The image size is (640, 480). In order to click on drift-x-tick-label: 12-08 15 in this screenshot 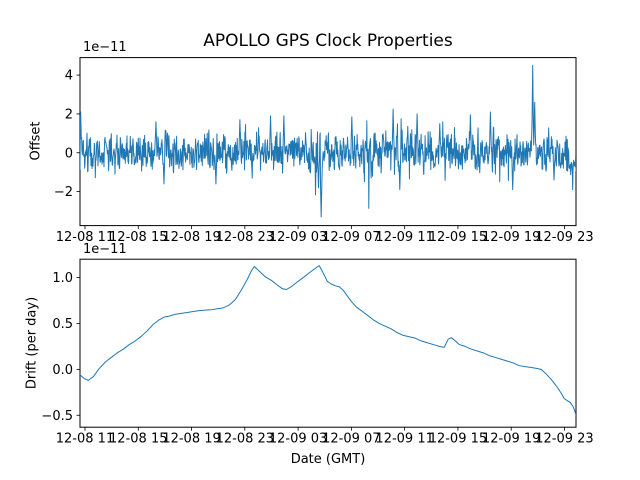, I will do `click(138, 439)`.